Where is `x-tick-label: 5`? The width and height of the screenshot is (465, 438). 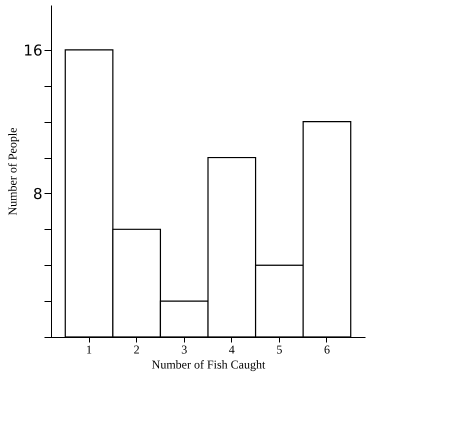 x-tick-label: 5 is located at coordinates (279, 349).